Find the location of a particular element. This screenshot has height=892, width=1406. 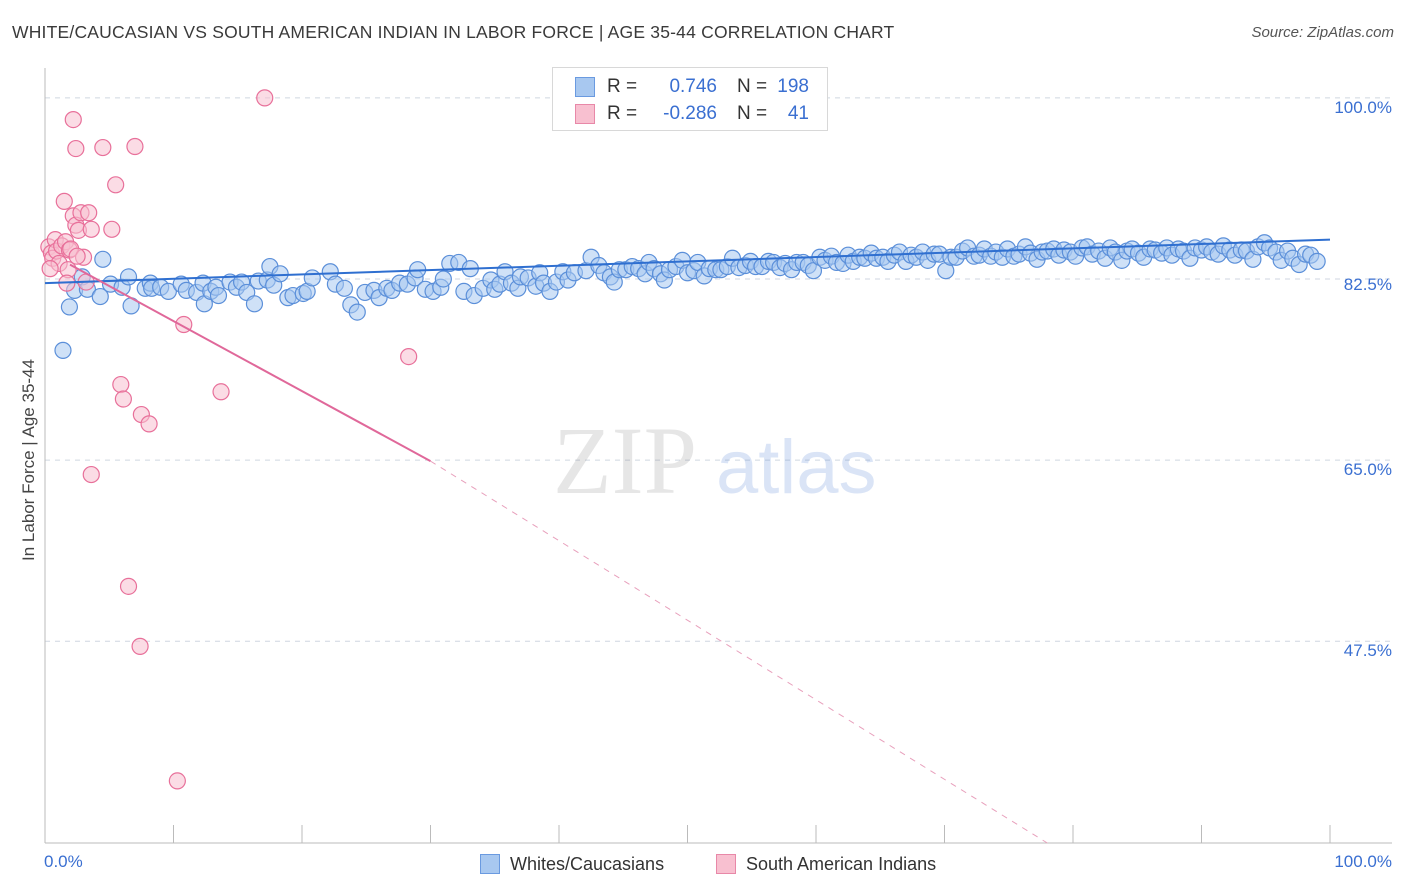

legend-r-value: 0.746 is located at coordinates (693, 86).